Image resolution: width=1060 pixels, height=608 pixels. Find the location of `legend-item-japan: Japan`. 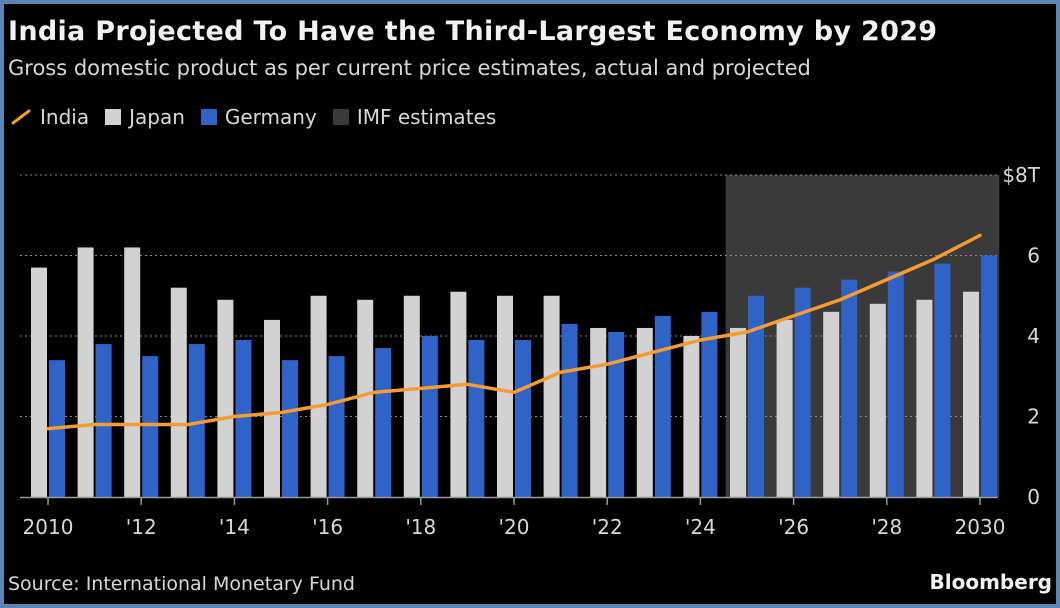

legend-item-japan: Japan is located at coordinates (145, 117).